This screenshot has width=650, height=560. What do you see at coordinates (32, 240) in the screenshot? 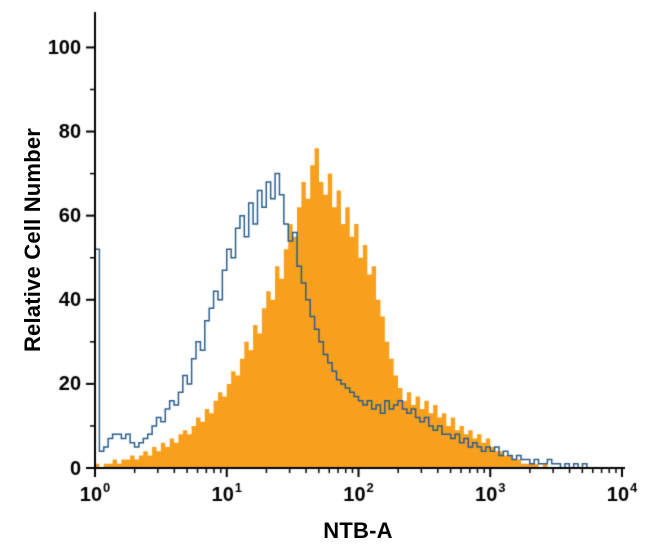
I see `y-axis-label: Relative Cell Number` at bounding box center [32, 240].